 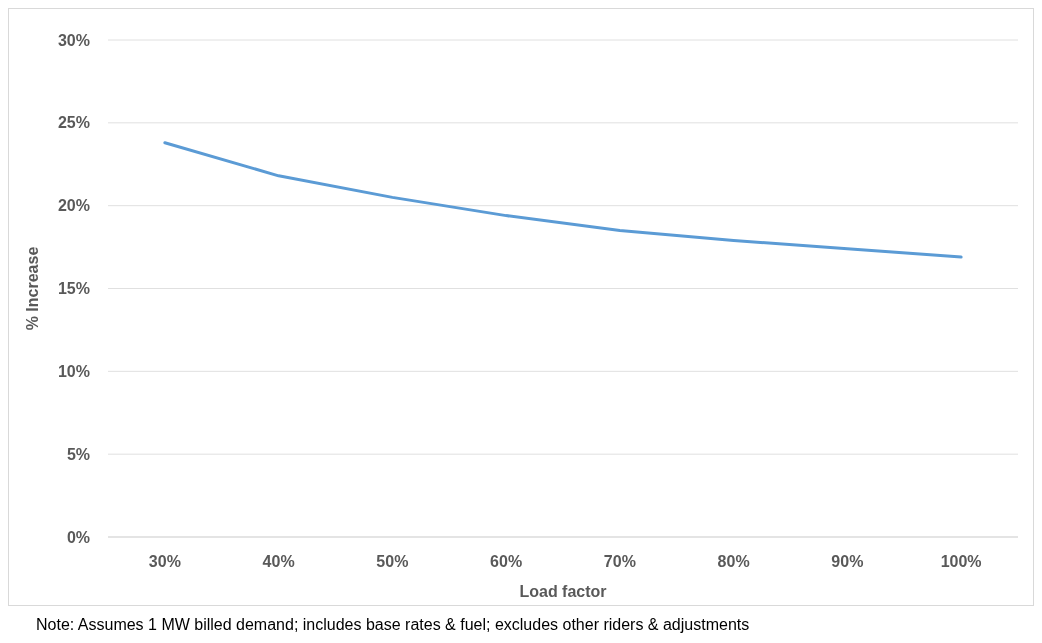 What do you see at coordinates (73, 123) in the screenshot?
I see `y-tick-label: 25%` at bounding box center [73, 123].